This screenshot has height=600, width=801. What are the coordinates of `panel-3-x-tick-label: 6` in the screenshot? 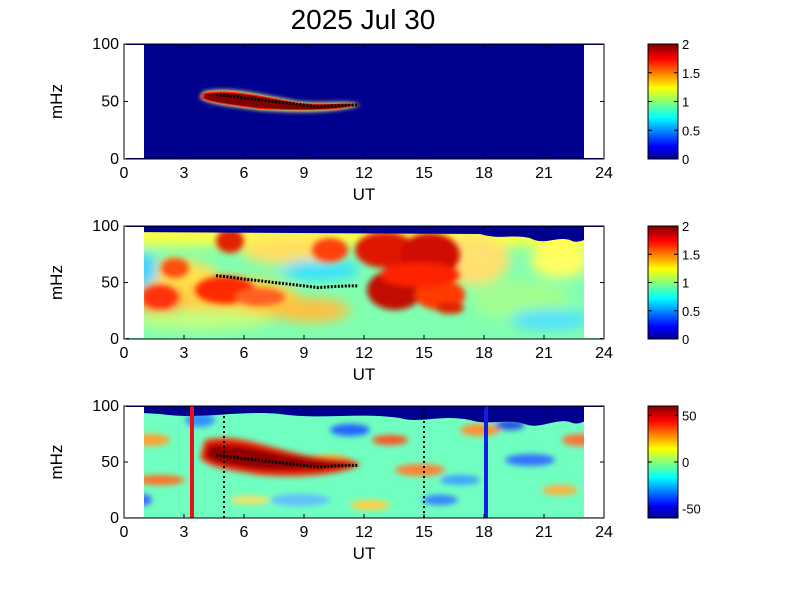 It's located at (244, 532).